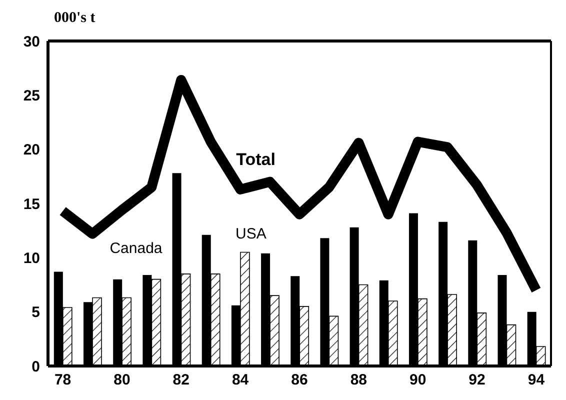  I want to click on x-tick-label: 84, so click(241, 380).